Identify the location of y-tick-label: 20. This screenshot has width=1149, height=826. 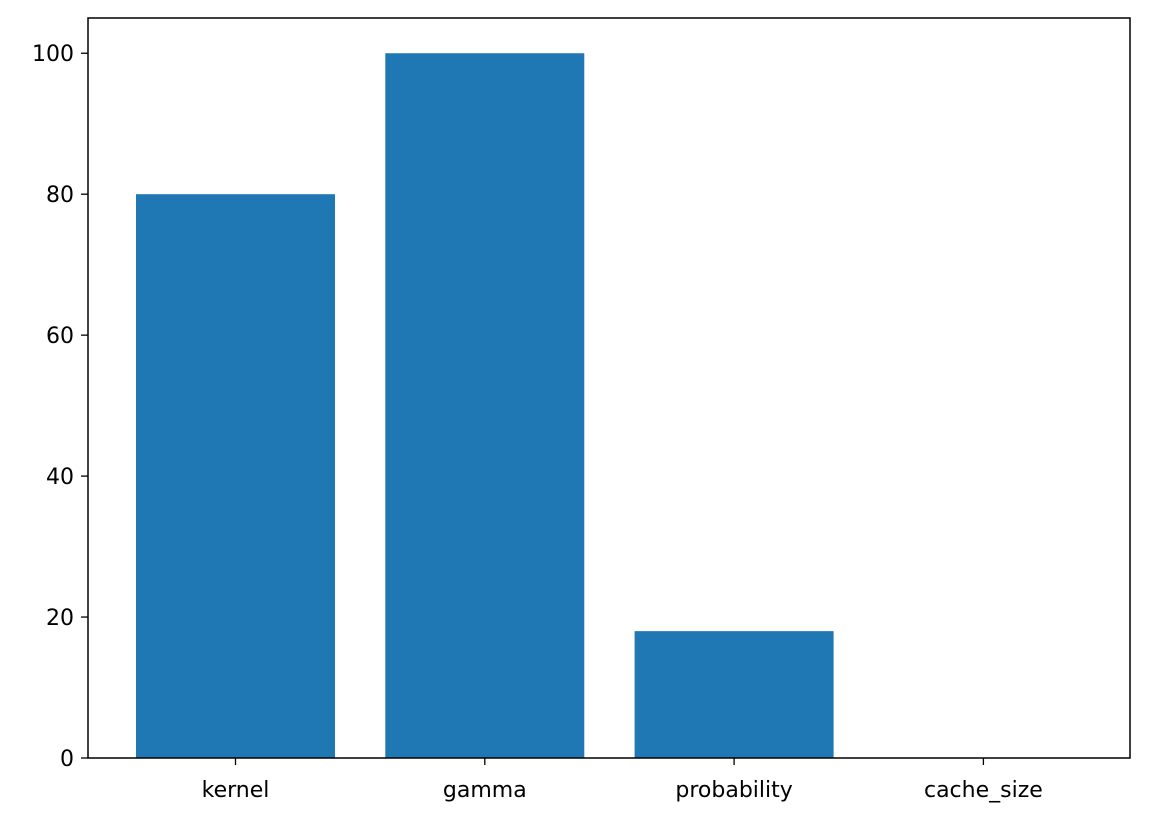
(60, 618).